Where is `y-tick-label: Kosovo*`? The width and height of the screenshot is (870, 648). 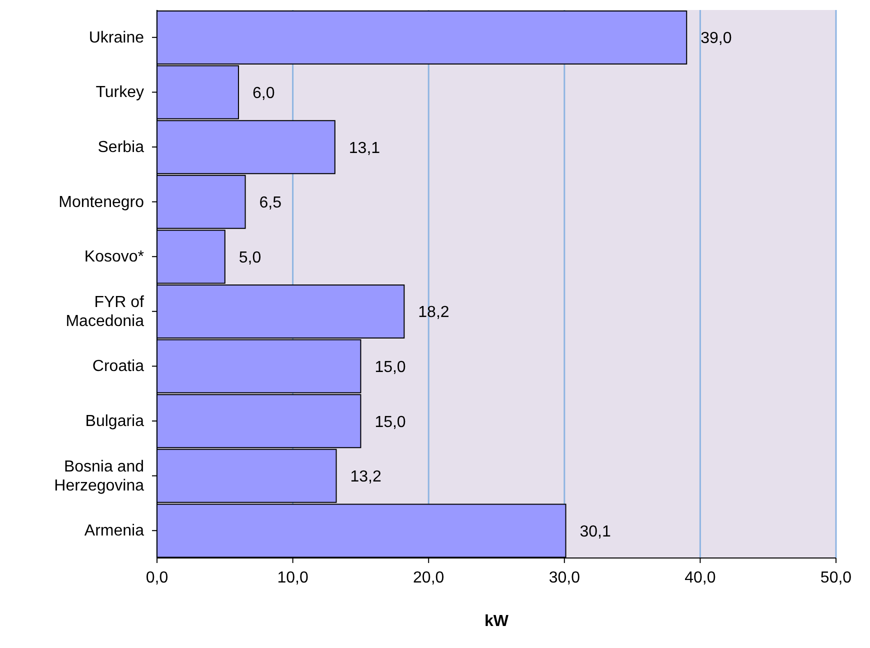
y-tick-label: Kosovo* is located at coordinates (114, 257).